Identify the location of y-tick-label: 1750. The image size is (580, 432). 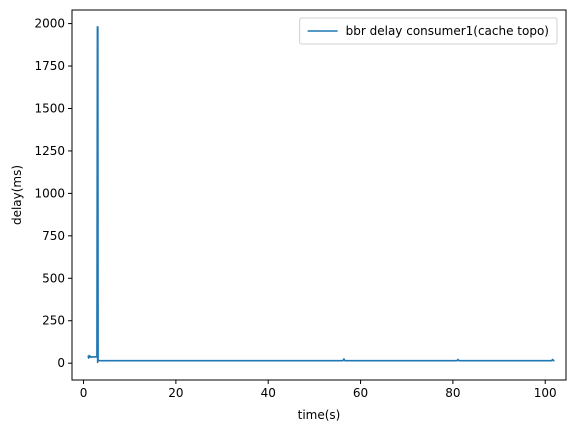
(49, 66).